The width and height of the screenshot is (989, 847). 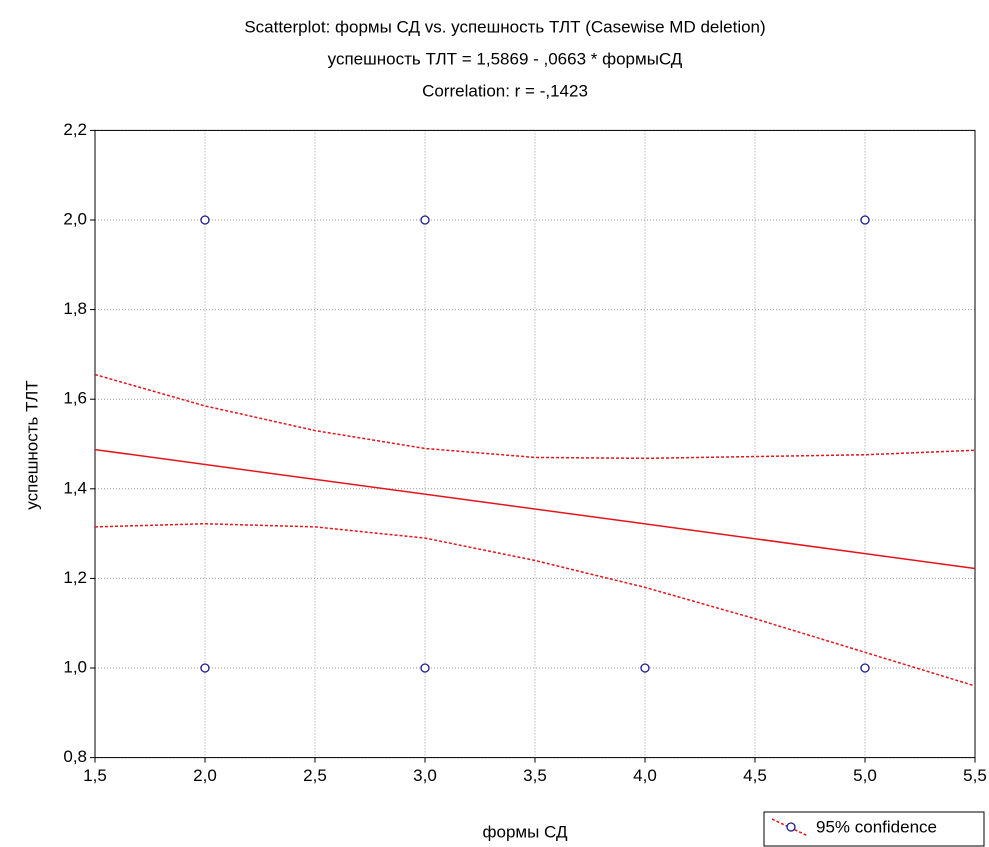 I want to click on y-axis-label: успешность ТЛТ, so click(x=31, y=444).